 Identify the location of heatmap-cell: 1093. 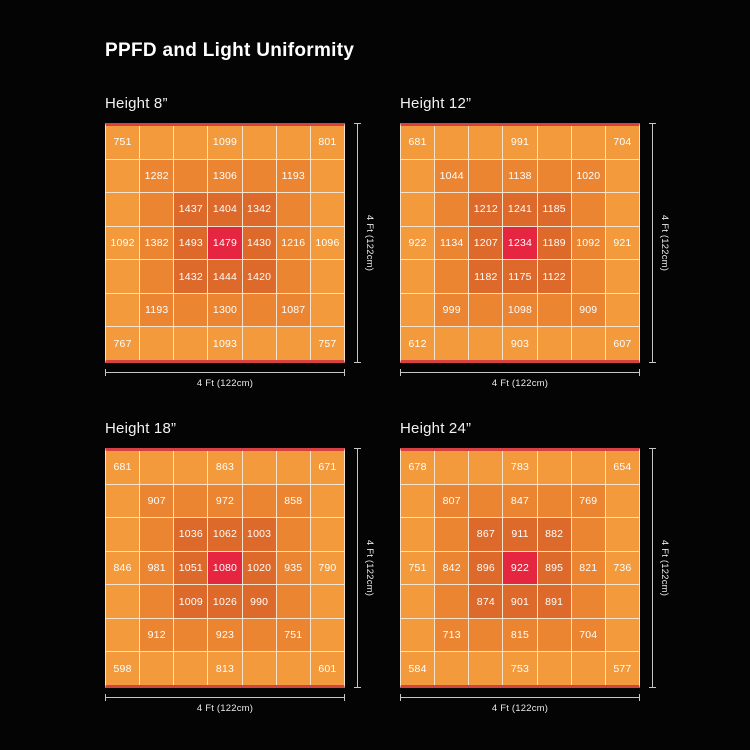
(225, 343).